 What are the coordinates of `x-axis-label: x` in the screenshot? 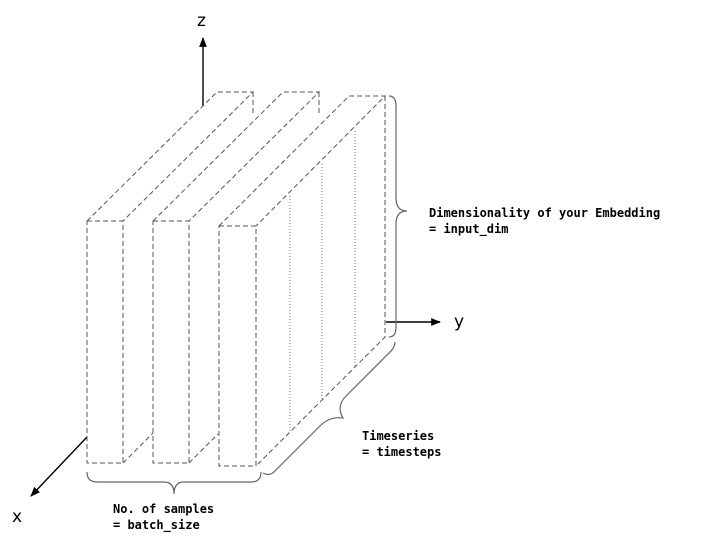 It's located at (17, 517).